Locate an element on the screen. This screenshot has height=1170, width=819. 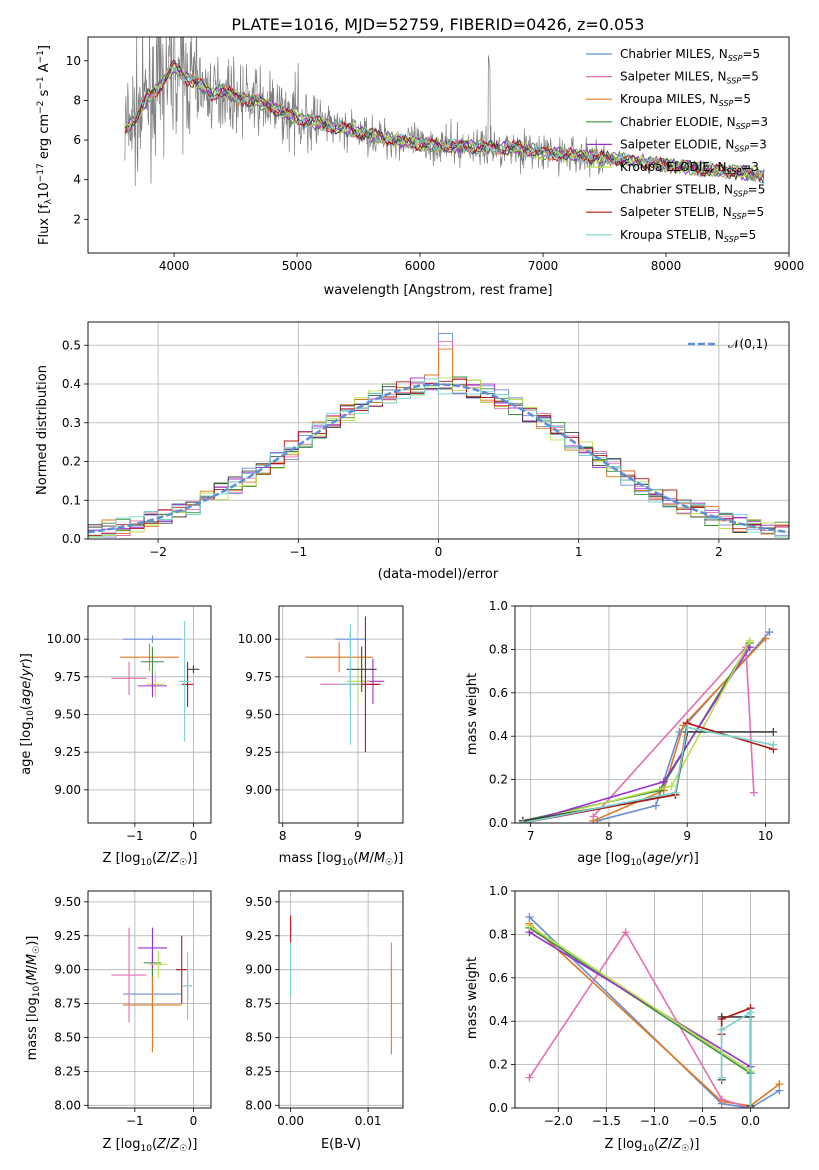
weight_vs_Z-xtick-label: −1.5 is located at coordinates (606, 1121).